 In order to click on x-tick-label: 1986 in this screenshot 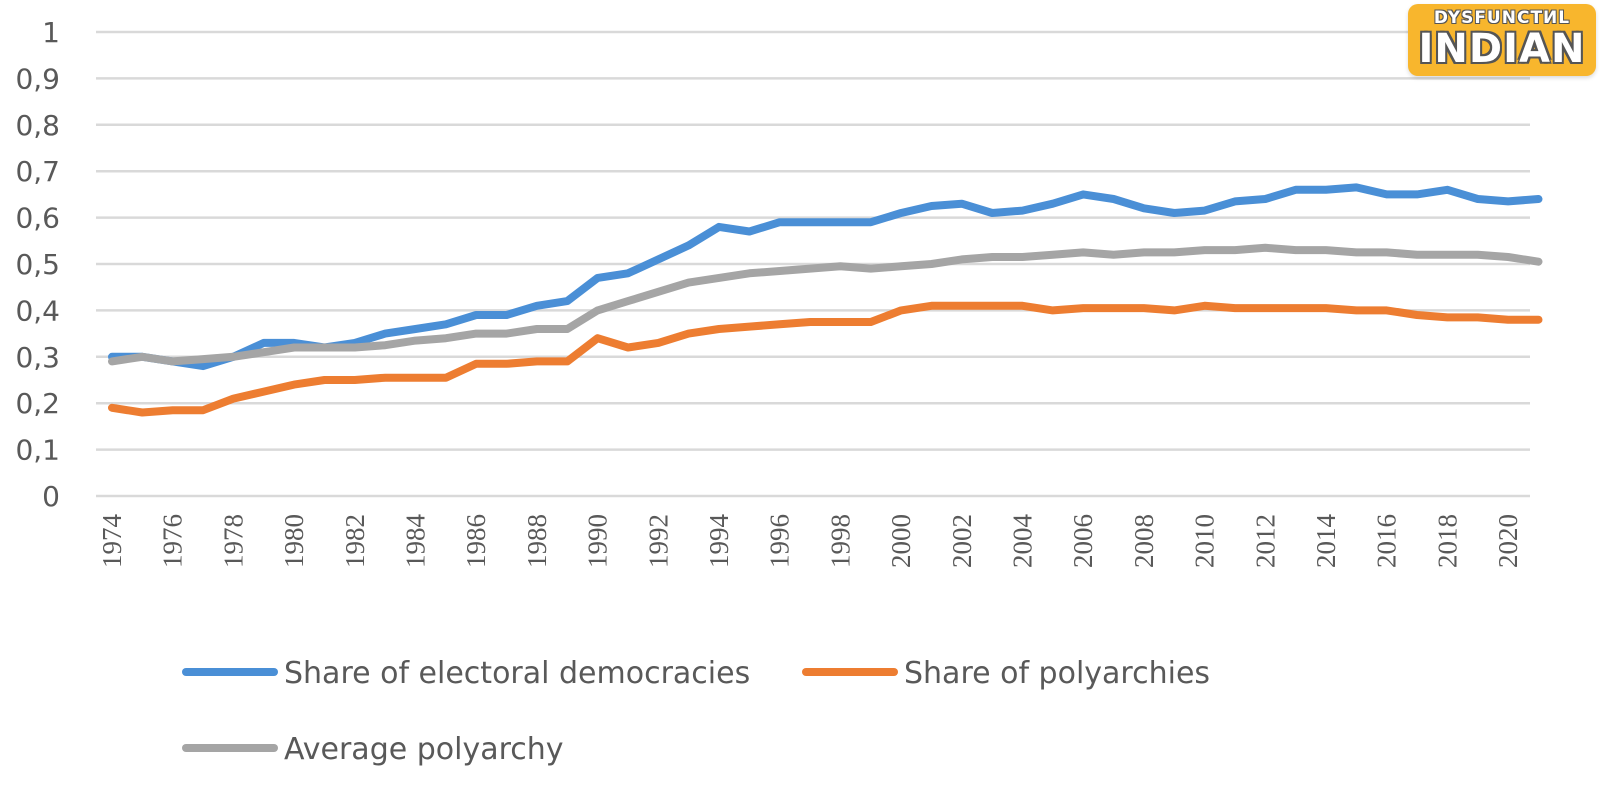, I will do `click(476, 541)`.